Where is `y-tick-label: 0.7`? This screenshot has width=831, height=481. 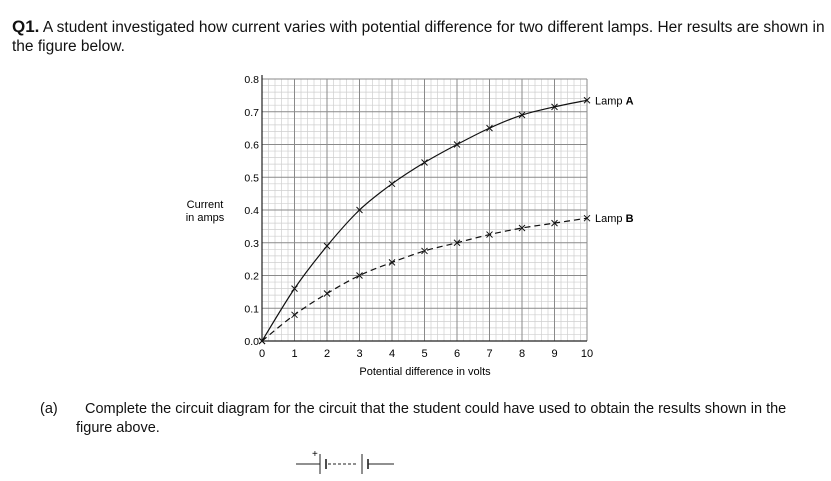 y-tick-label: 0.7 is located at coordinates (251, 113).